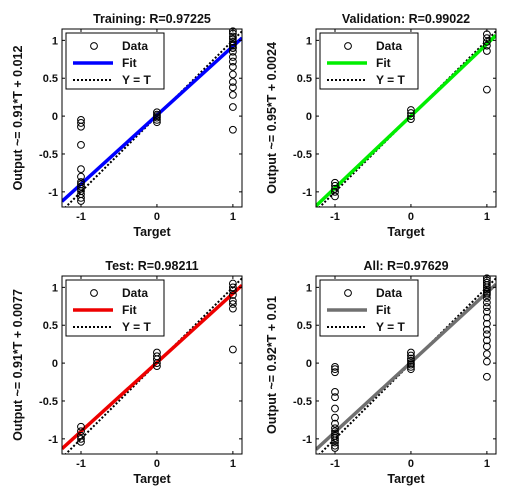 The image size is (510, 497). Describe the element at coordinates (151, 266) in the screenshot. I see `chart-title: Test: R=0.98211` at that location.